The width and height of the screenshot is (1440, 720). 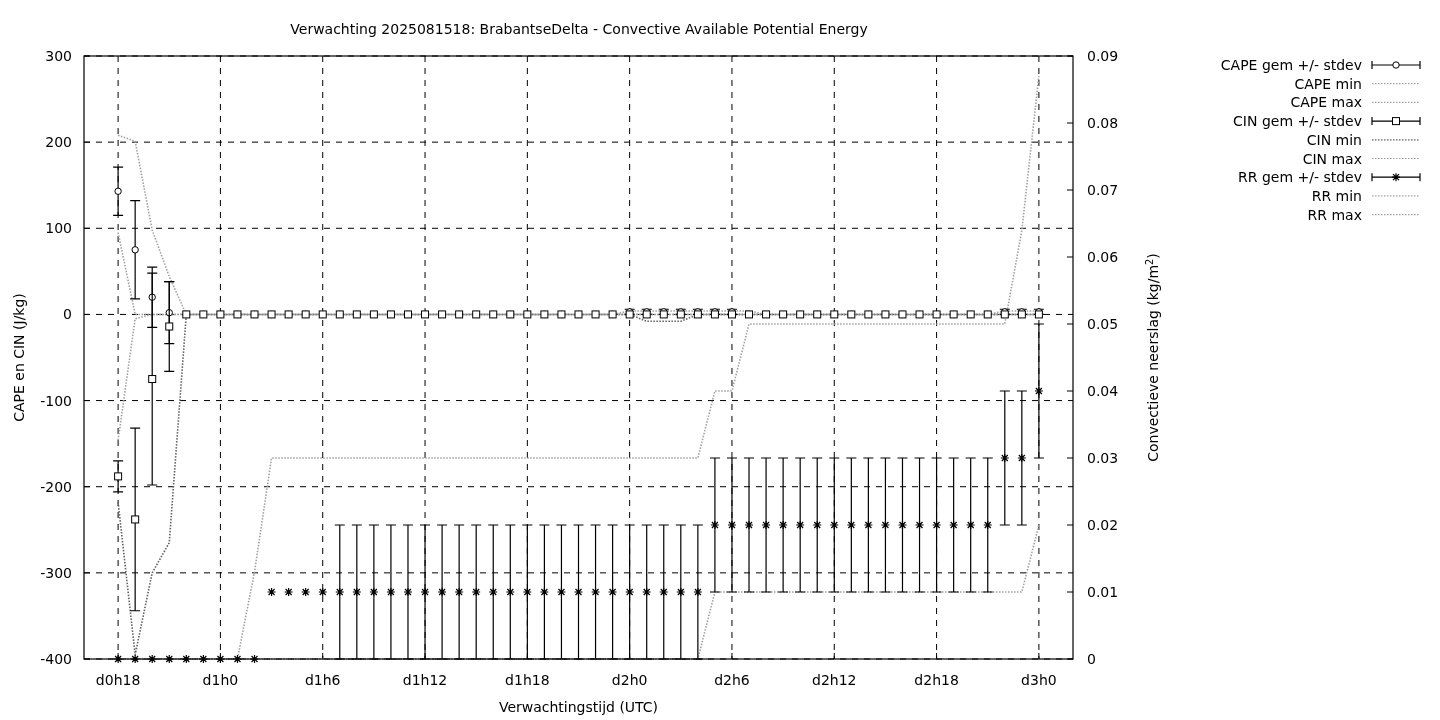 I want to click on x-tick-label: d2h12, so click(x=834, y=680).